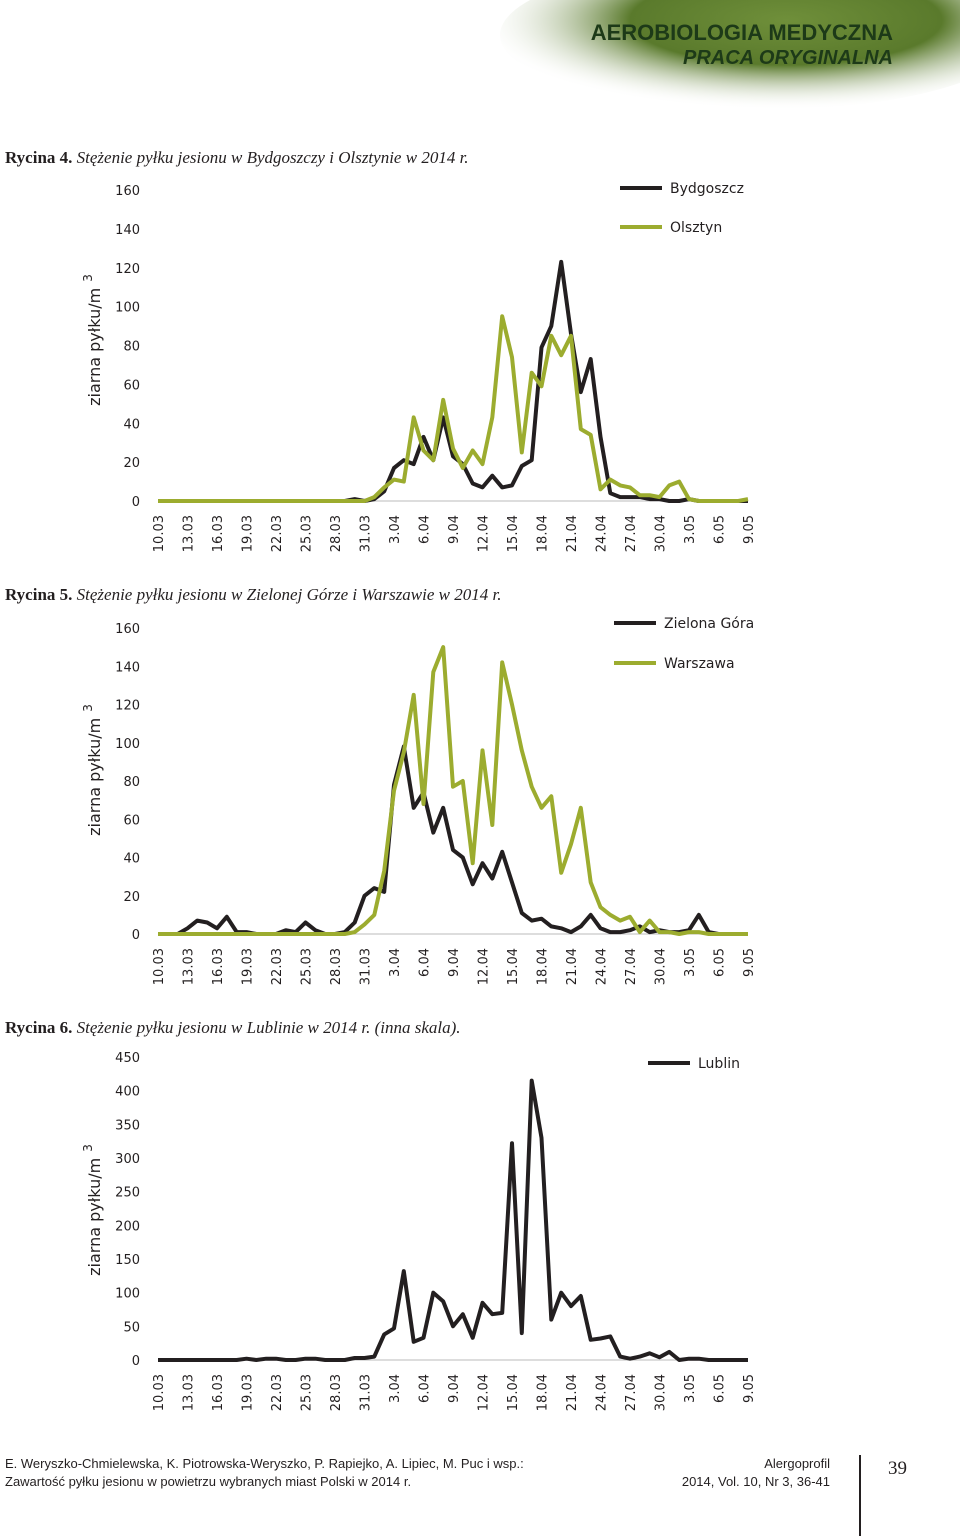  Describe the element at coordinates (38, 594) in the screenshot. I see `caption-label: Rycina 5.` at that location.